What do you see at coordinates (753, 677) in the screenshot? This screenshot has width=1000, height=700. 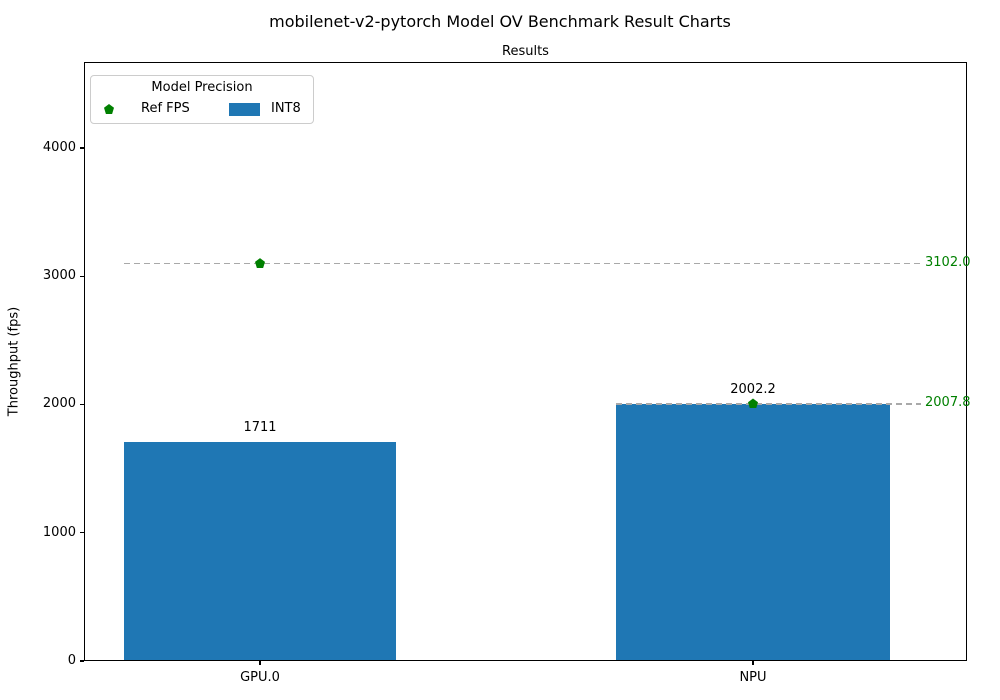 I see `x-axis-tick-label: NPU` at bounding box center [753, 677].